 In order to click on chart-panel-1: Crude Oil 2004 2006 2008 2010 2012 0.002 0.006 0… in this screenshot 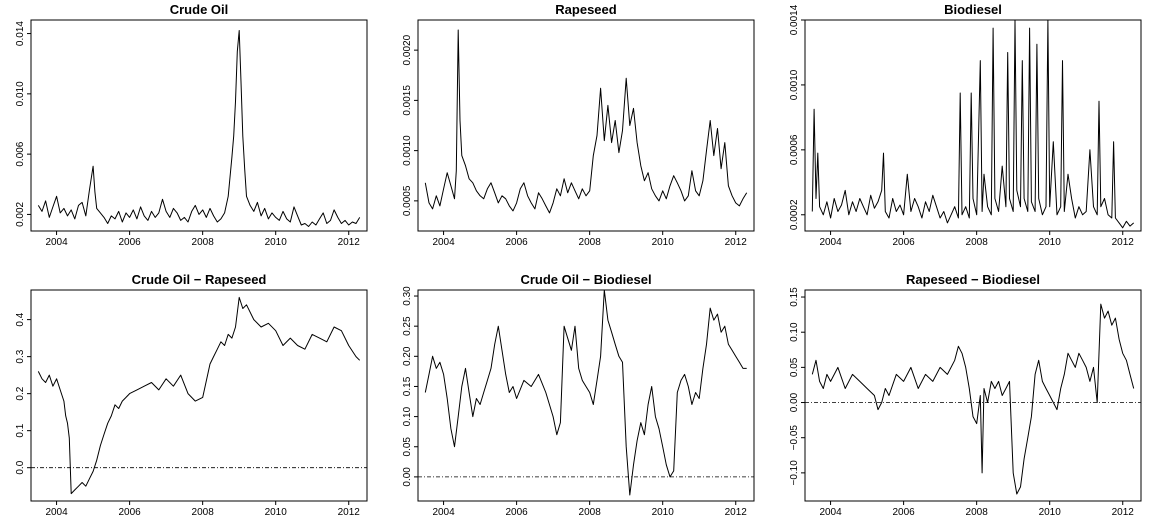, I will do `click(191, 125)`.